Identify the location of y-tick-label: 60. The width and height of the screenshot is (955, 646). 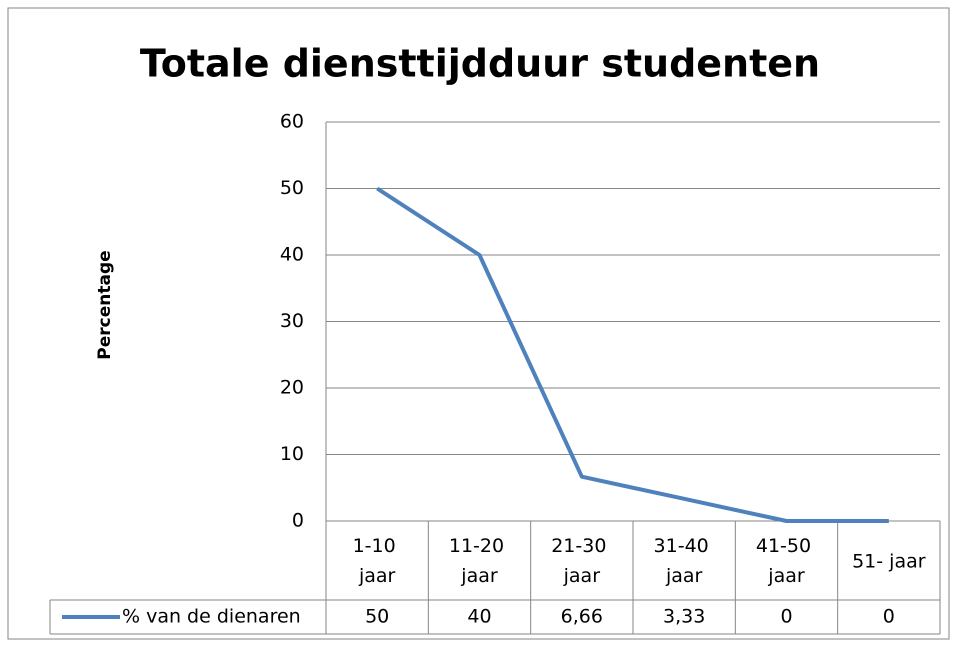
(292, 122).